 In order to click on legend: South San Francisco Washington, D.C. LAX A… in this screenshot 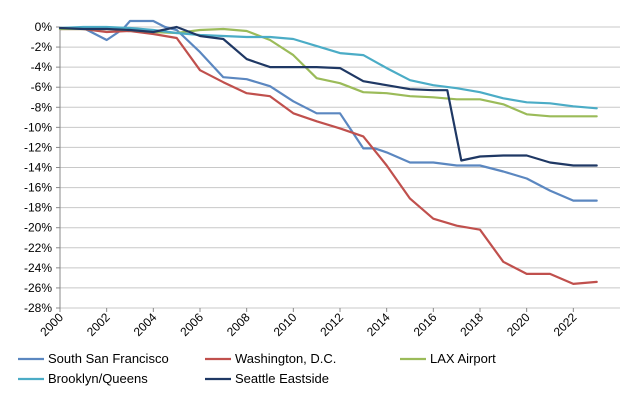, I will do `click(257, 368)`.